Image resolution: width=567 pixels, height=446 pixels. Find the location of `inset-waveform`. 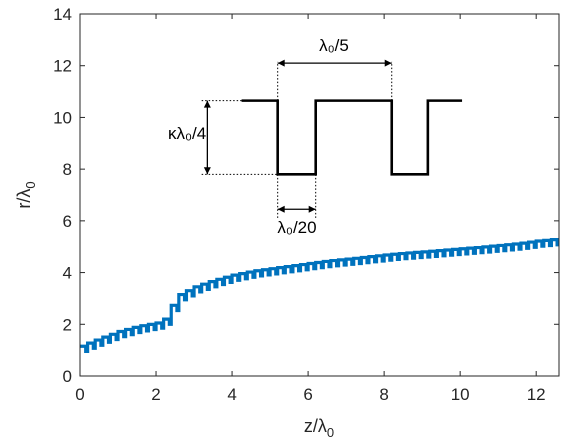

inset-waveform is located at coordinates (352, 137).